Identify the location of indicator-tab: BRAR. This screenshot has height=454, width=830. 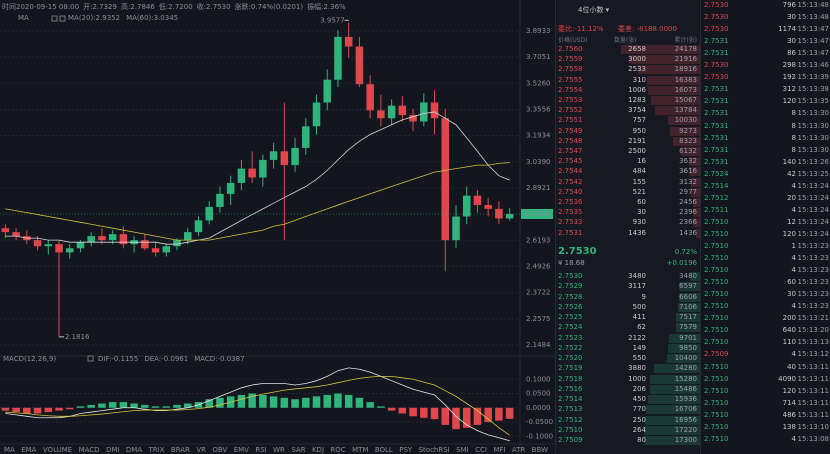
(180, 450).